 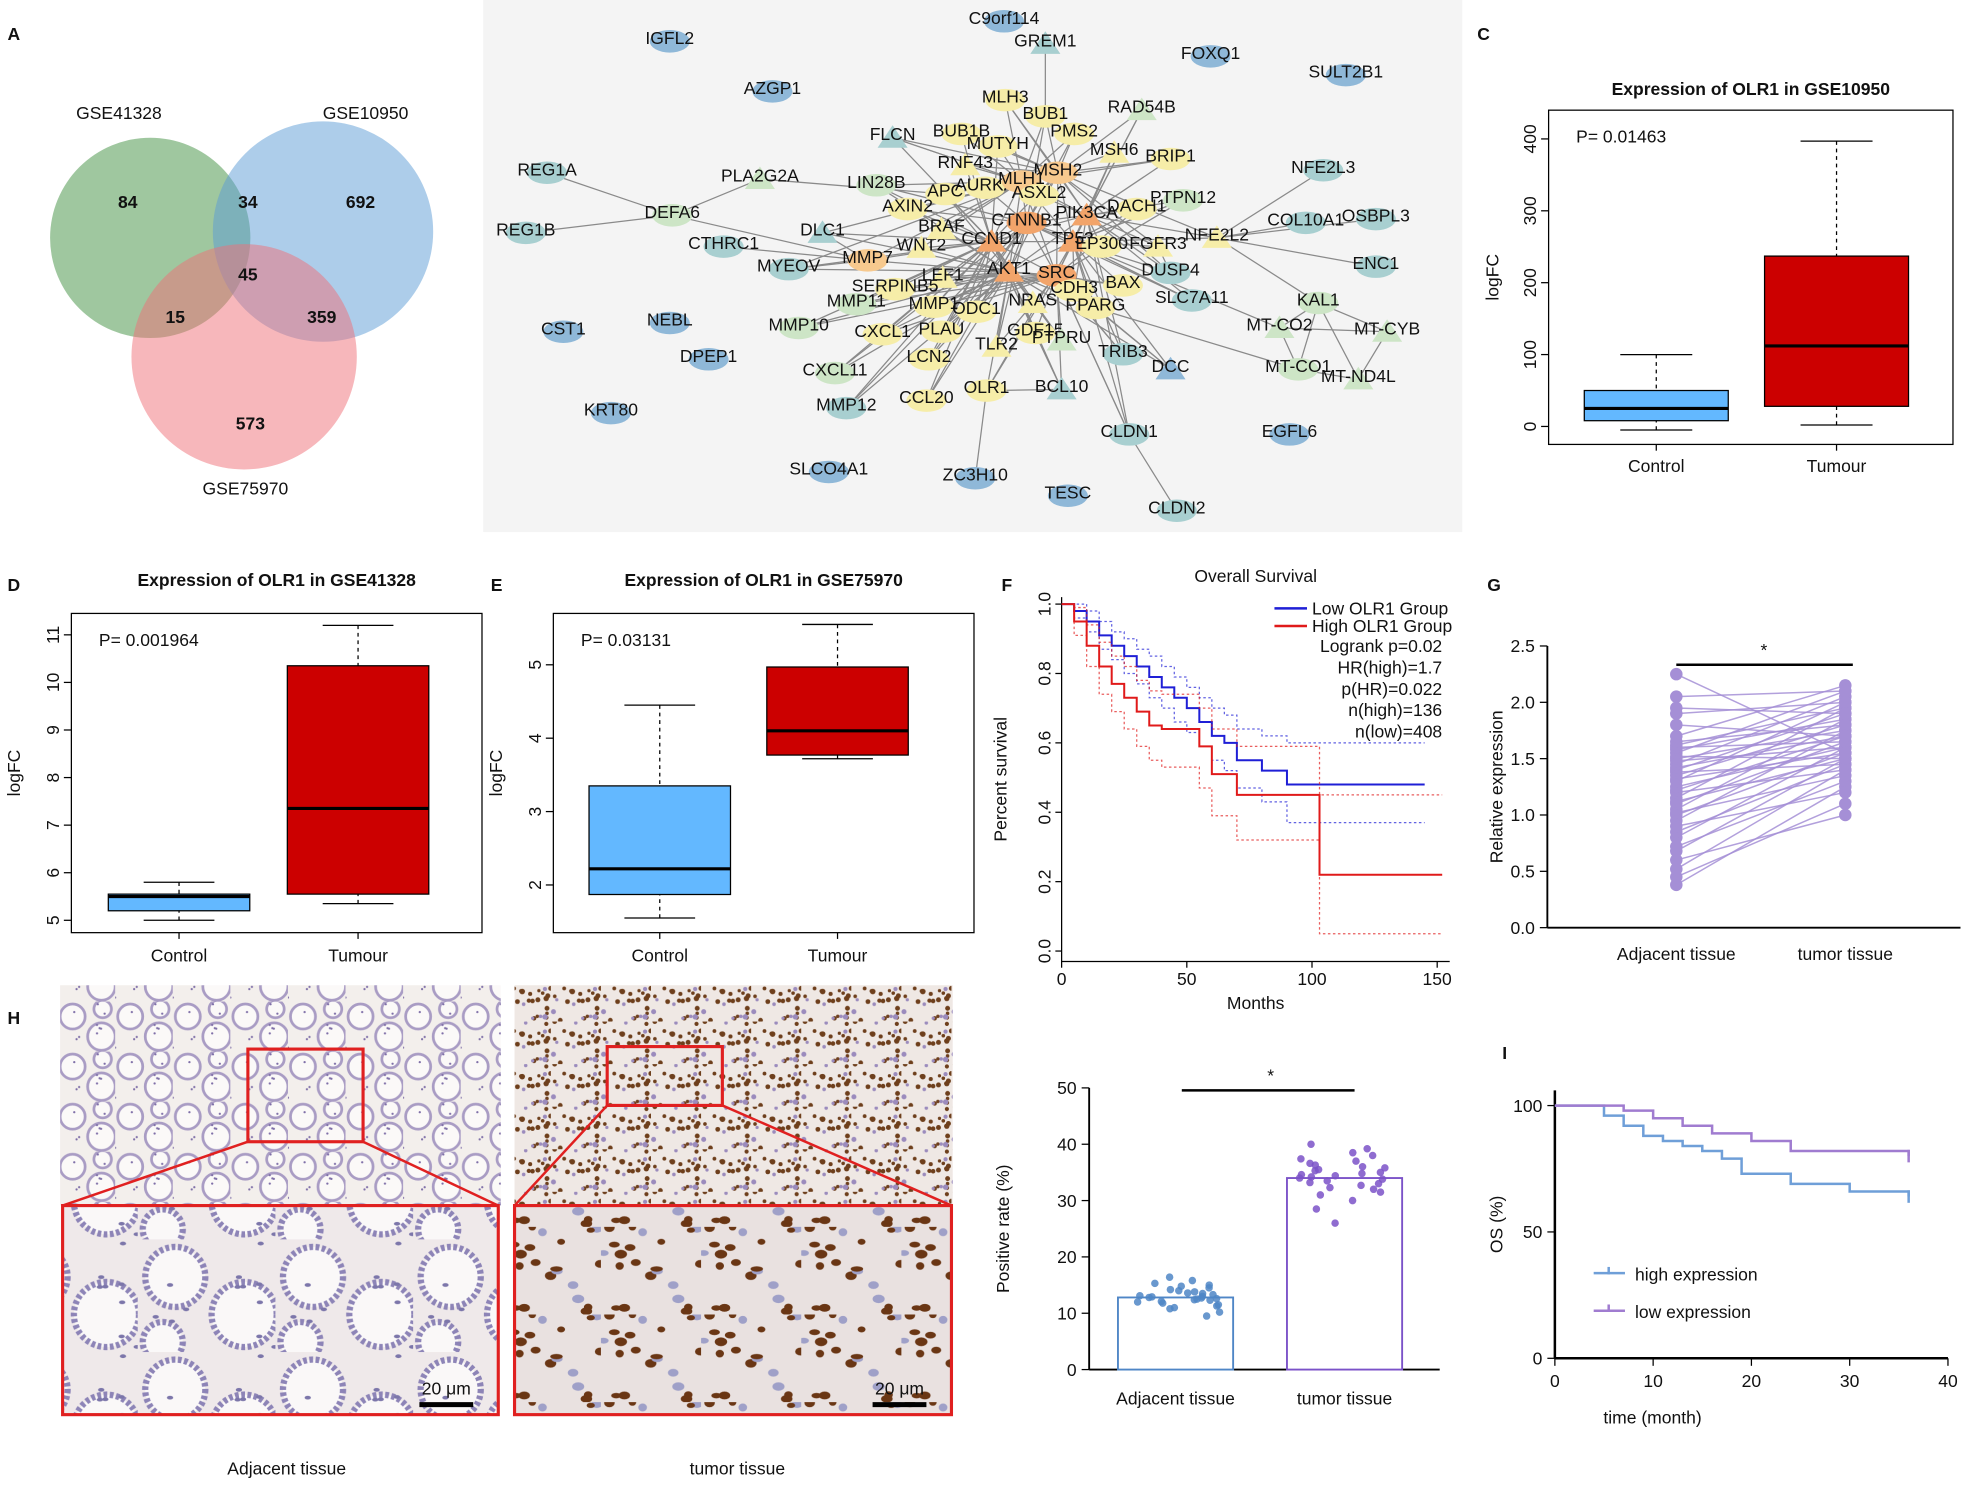 I want to click on node-label: MLH1, so click(x=1021, y=178).